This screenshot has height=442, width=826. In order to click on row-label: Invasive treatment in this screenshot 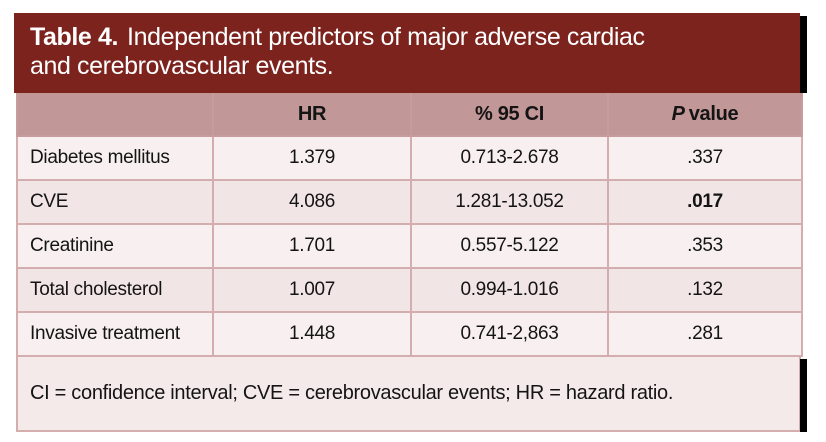, I will do `click(115, 334)`.